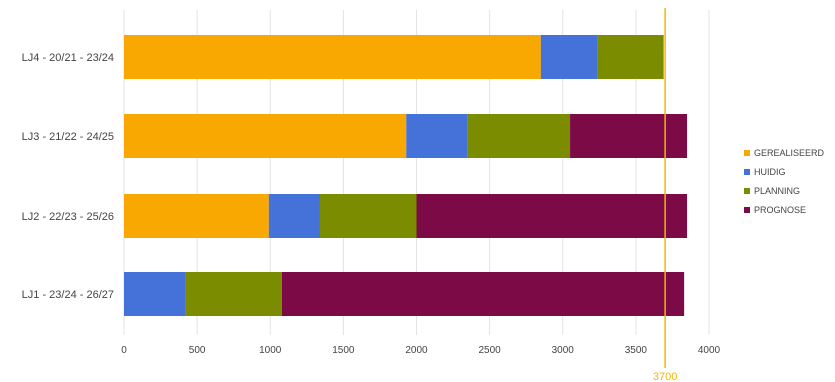 This screenshot has width=835, height=382. I want to click on legend-label-huidig: HUIDIG, so click(770, 172).